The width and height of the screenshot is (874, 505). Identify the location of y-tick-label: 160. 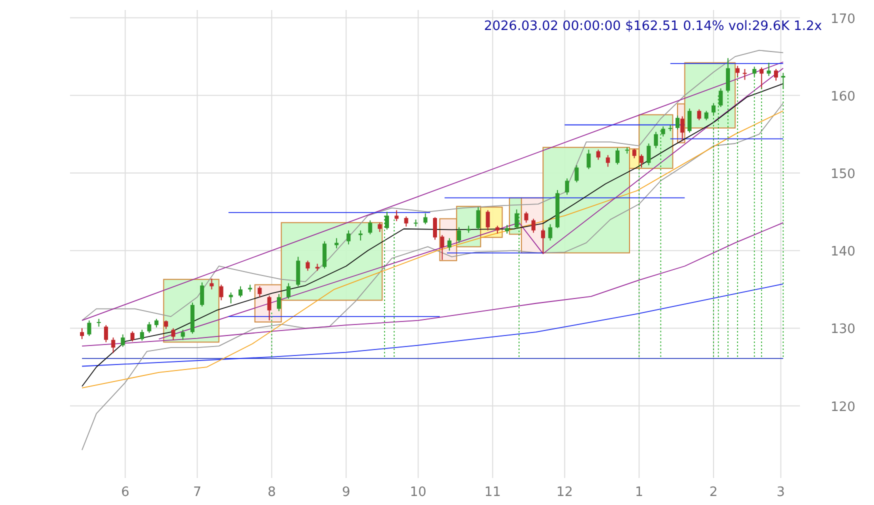
(843, 96).